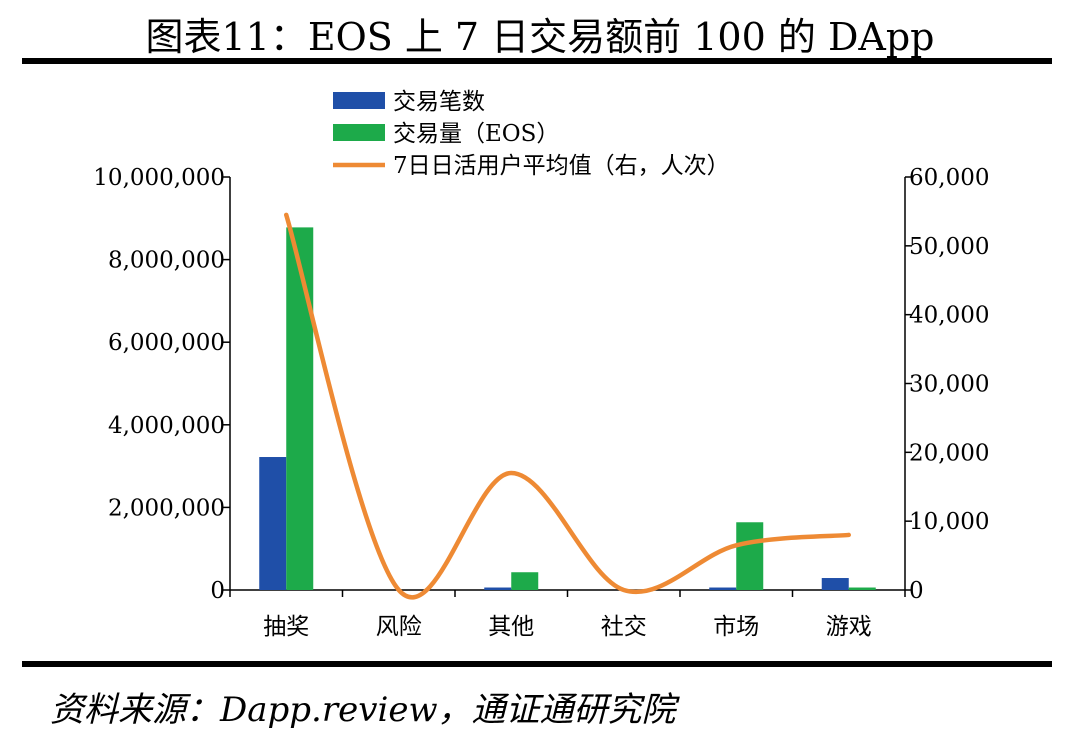 Image resolution: width=1080 pixels, height=738 pixels. Describe the element at coordinates (949, 385) in the screenshot. I see `right-tick-label: 30,000` at that location.